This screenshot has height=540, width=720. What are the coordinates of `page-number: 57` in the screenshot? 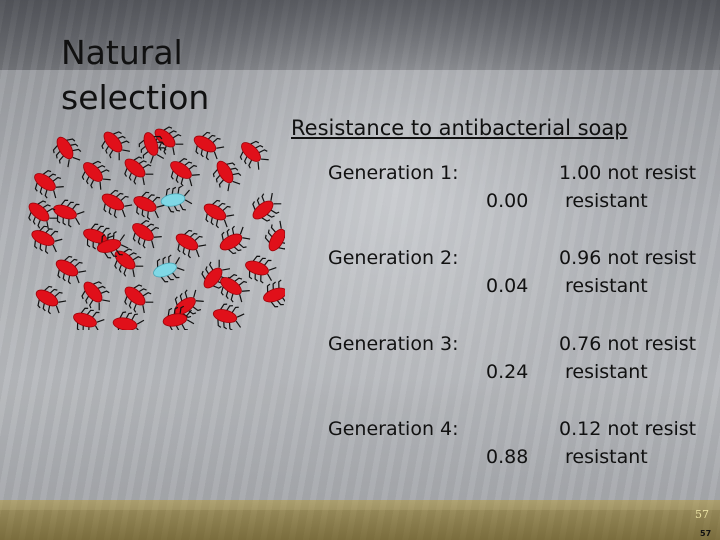 It's located at (702, 514).